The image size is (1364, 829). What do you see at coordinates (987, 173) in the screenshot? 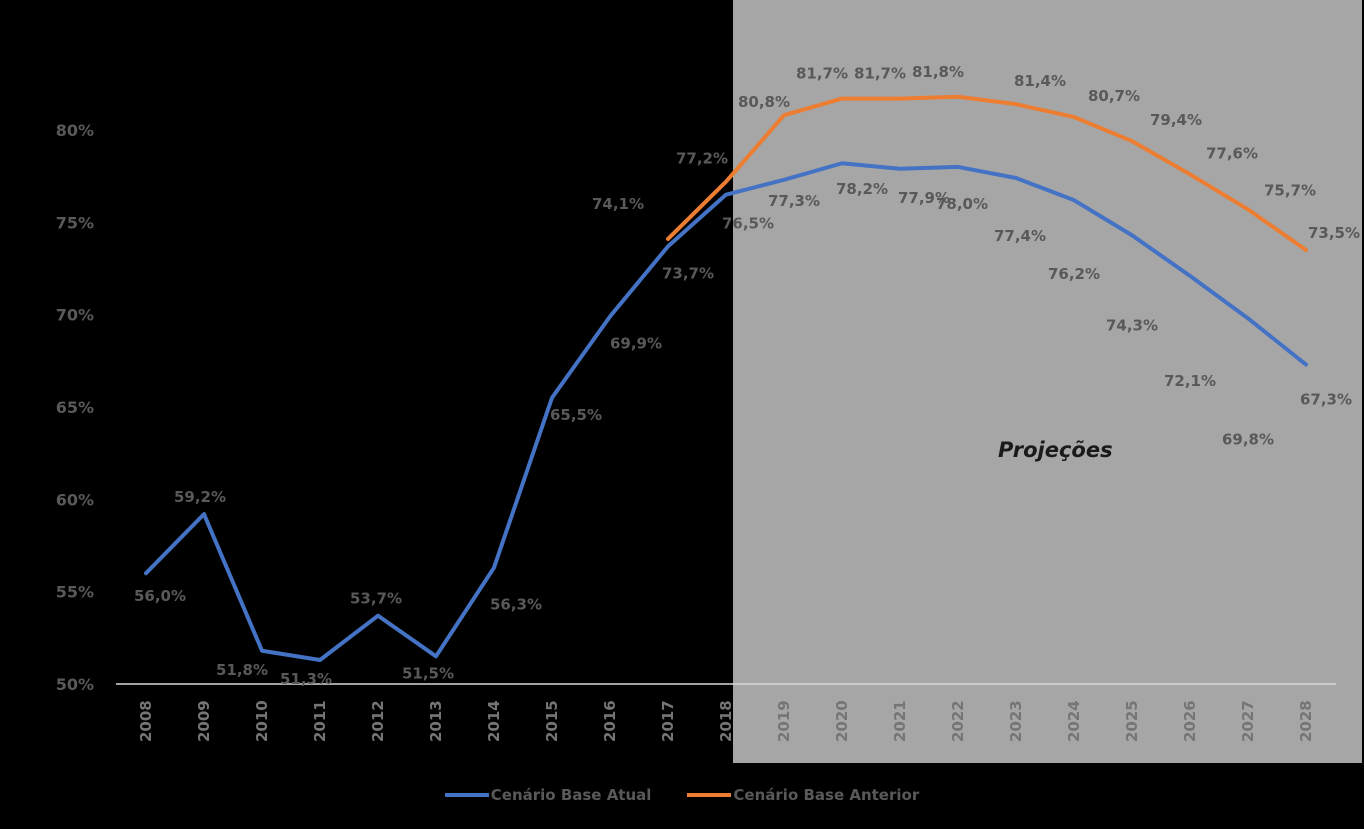
I see `series-line-anterior` at bounding box center [987, 173].